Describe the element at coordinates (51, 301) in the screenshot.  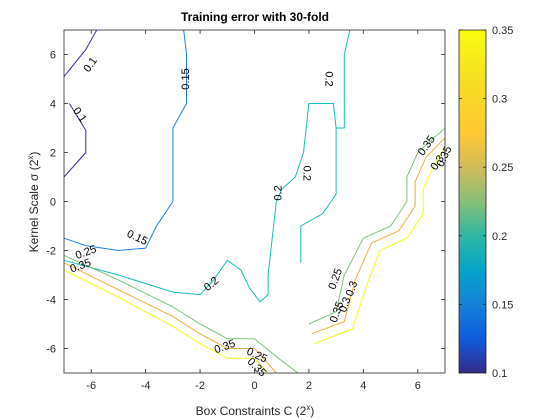
I see `y-tick-label: -4` at that location.